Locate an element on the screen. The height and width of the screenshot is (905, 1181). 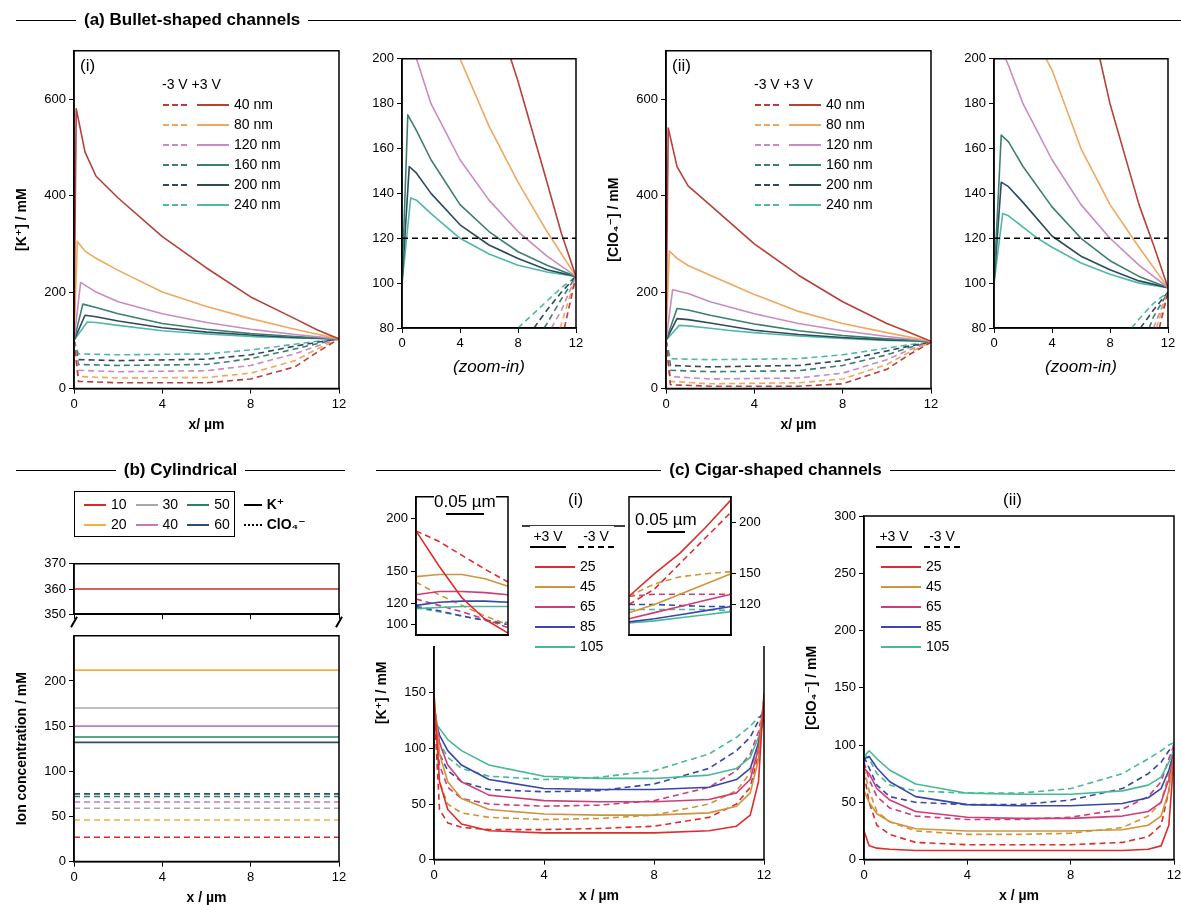
legend-label: 40 nm is located at coordinates (253, 104).